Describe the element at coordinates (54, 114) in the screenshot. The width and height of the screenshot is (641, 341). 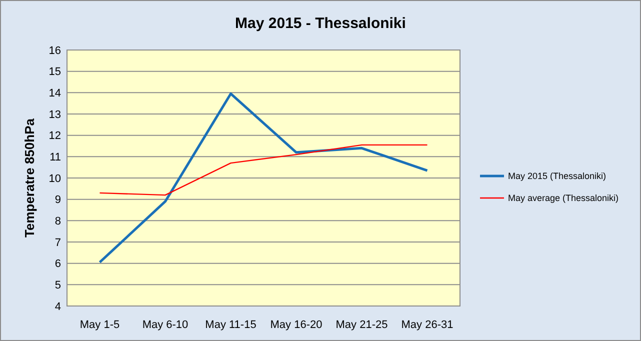
I see `y-tick-label: 13` at that location.